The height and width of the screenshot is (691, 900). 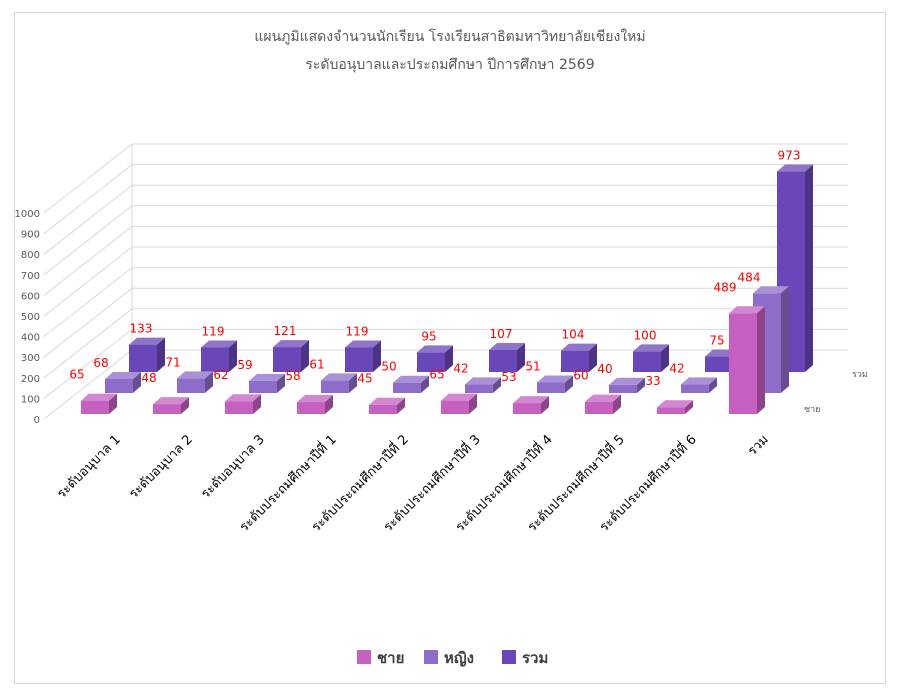 What do you see at coordinates (30, 296) in the screenshot?
I see `y-tick-label: 600` at bounding box center [30, 296].